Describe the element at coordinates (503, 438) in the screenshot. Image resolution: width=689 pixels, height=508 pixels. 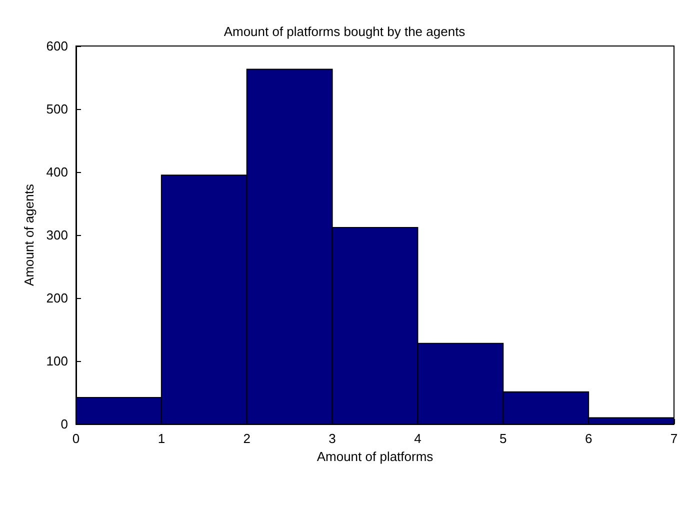
I see `x-tick-label: 5` at that location.